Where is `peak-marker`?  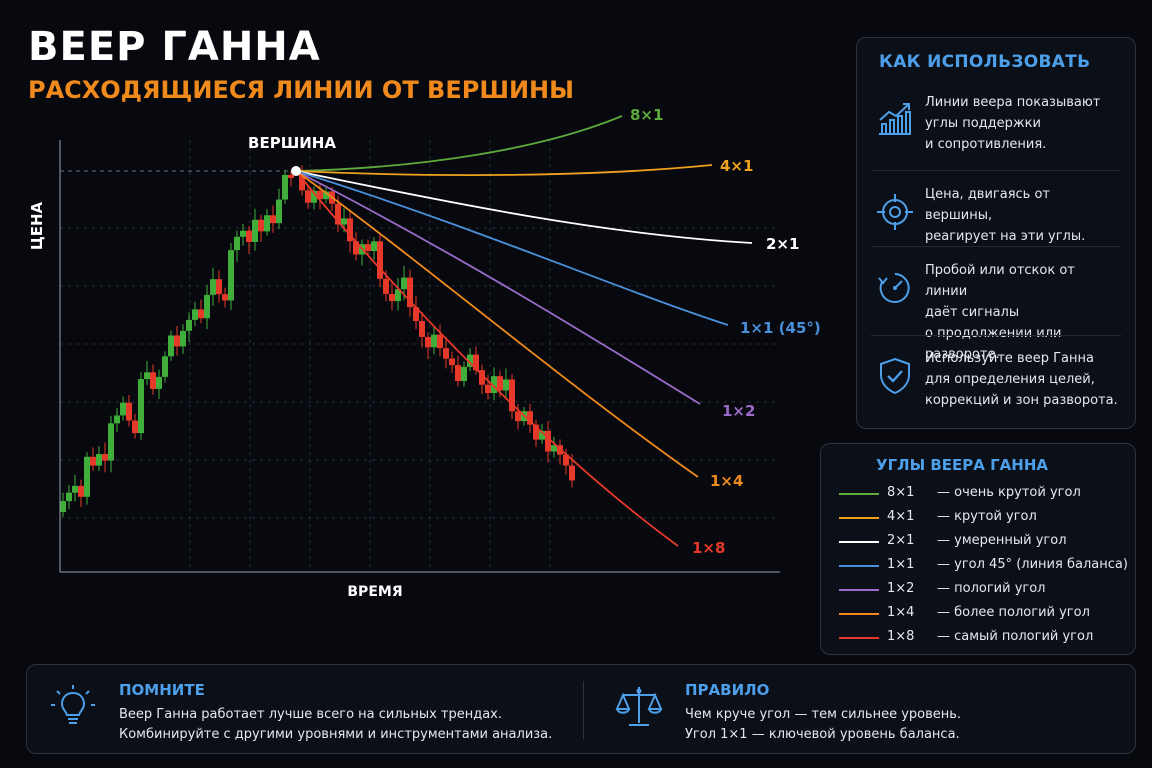 peak-marker is located at coordinates (296, 171).